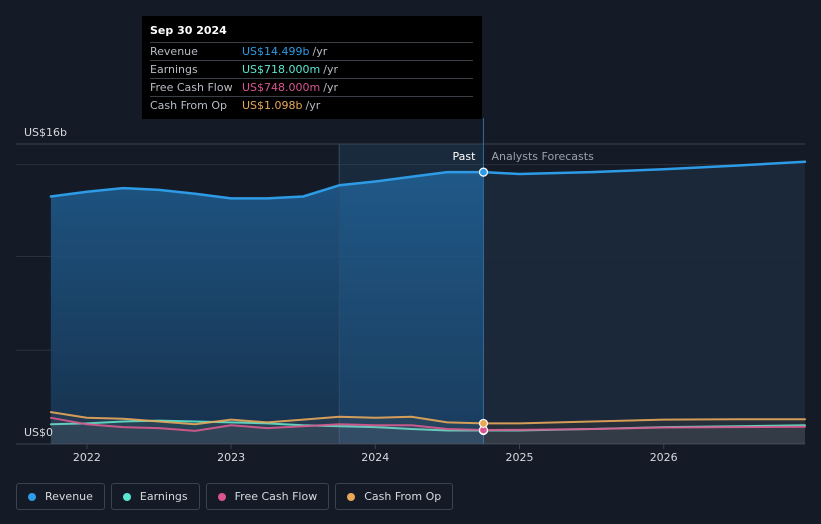 The width and height of the screenshot is (821, 524). I want to click on tooltip-label: Free Cash Flow, so click(191, 87).